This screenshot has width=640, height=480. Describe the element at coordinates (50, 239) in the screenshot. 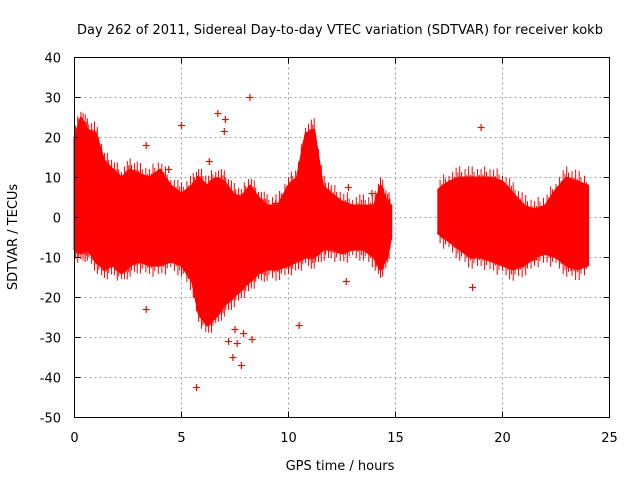

I see `y-tick-labels: -50 -40 -30 -20 -10 0 10 20 30 40` at that location.